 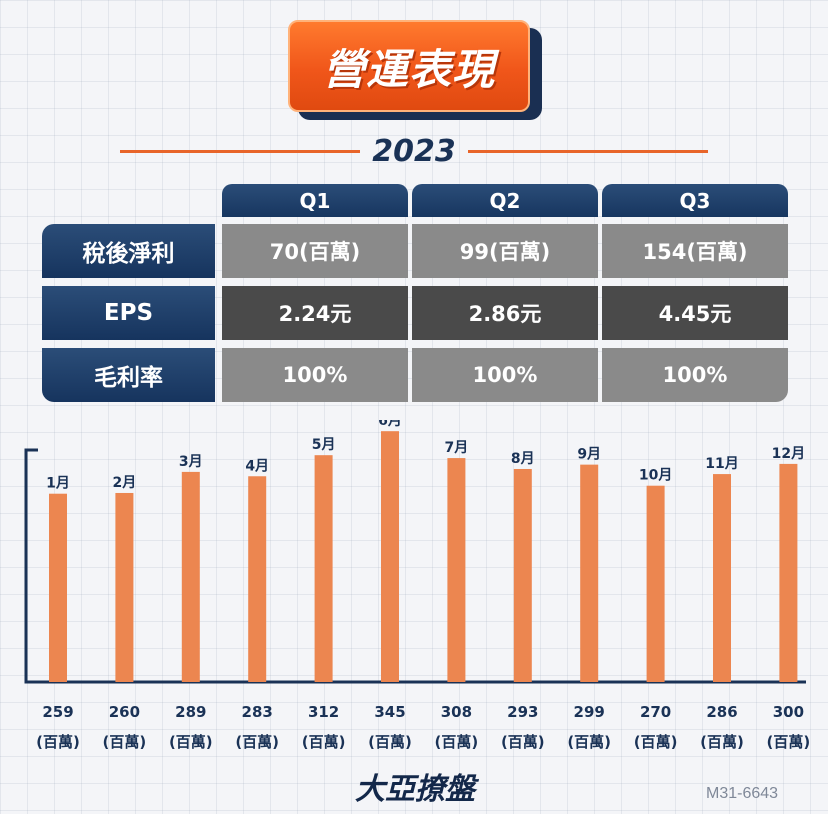 I want to click on unit-label-10: (百萬), so click(x=655, y=742).